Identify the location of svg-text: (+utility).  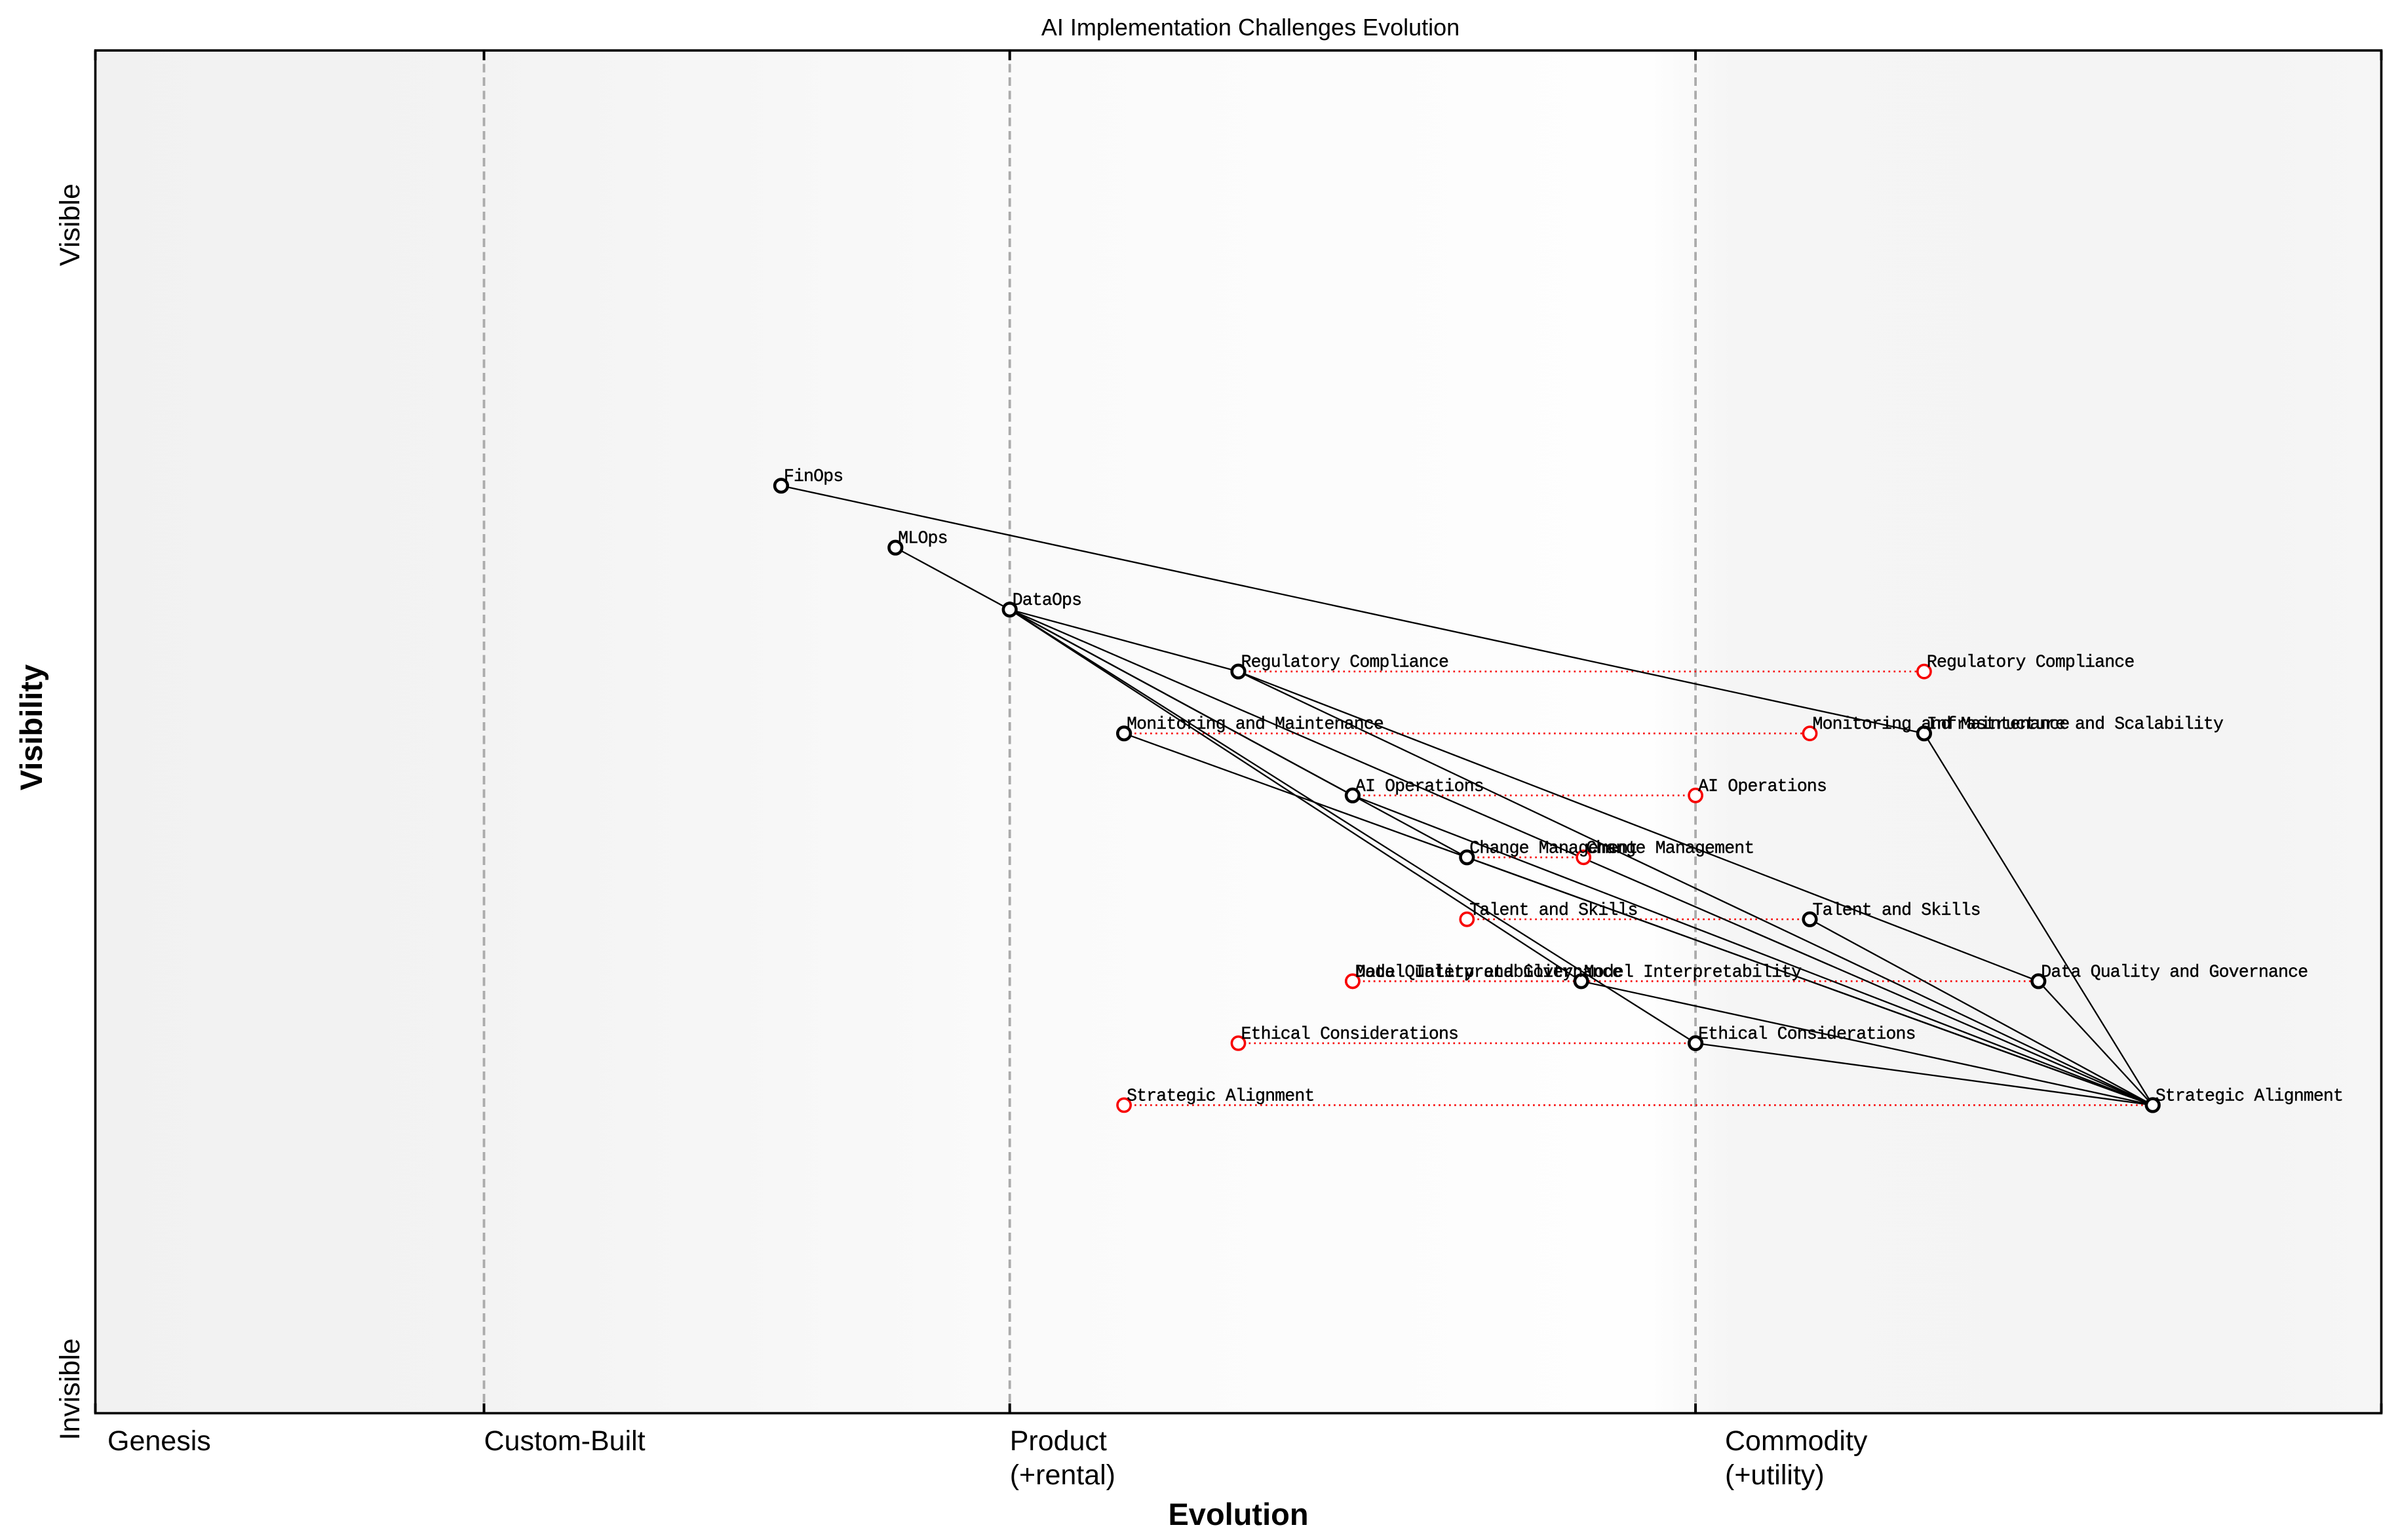
(1775, 1475).